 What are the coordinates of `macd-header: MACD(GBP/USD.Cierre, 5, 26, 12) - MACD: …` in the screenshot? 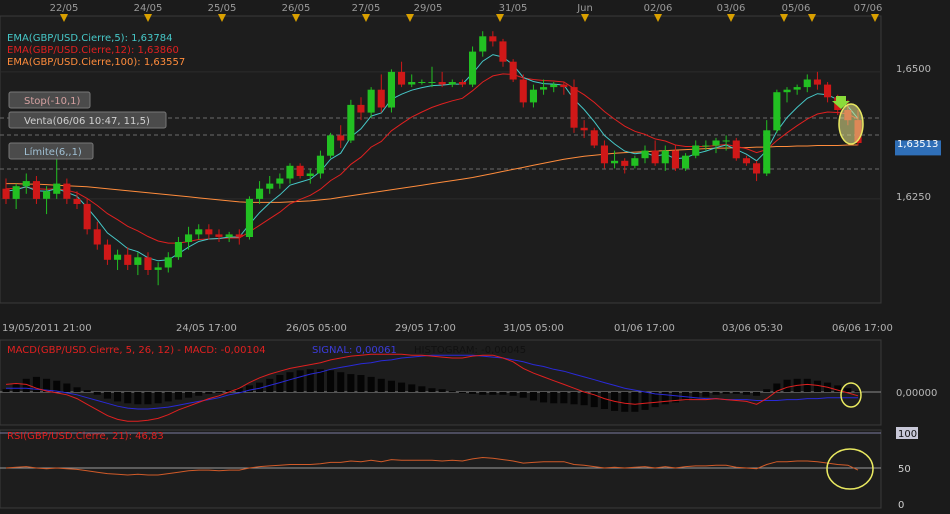 It's located at (266, 350).